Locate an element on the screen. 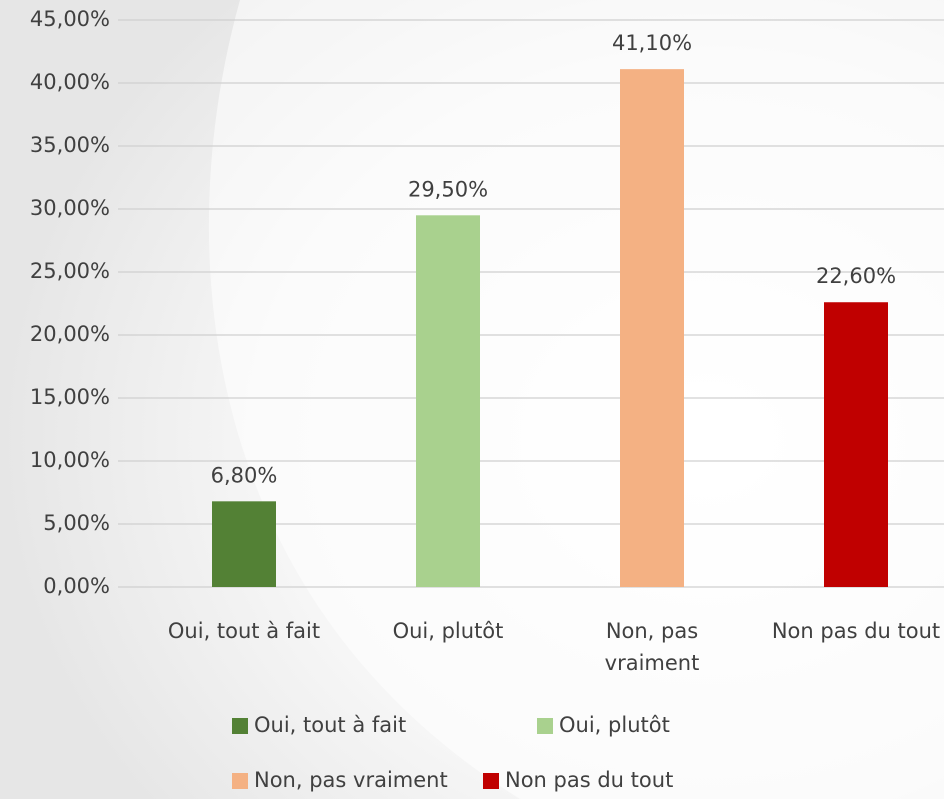 The width and height of the screenshot is (944, 799). x-tick-label: Non pas du tout is located at coordinates (856, 631).